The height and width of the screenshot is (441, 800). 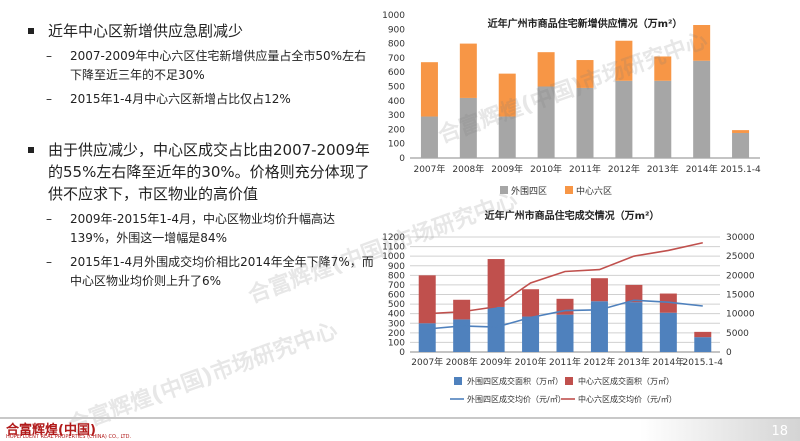 I want to click on chart2-ytick: 100, so click(x=396, y=343).